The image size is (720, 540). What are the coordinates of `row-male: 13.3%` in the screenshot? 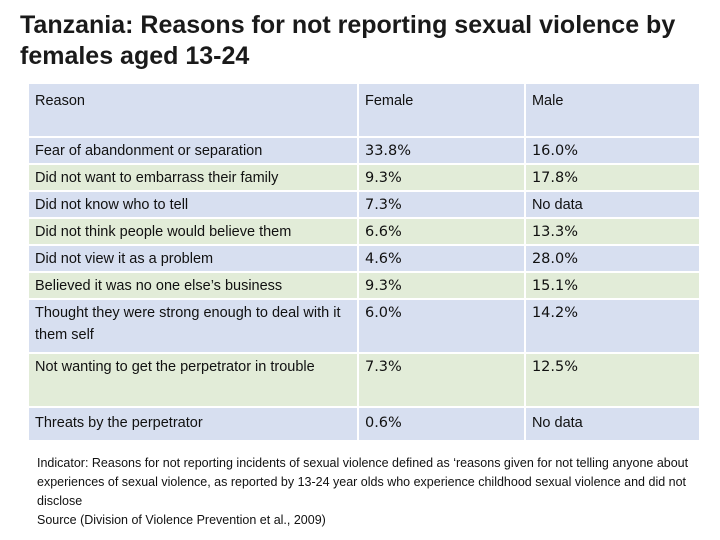 It's located at (612, 232).